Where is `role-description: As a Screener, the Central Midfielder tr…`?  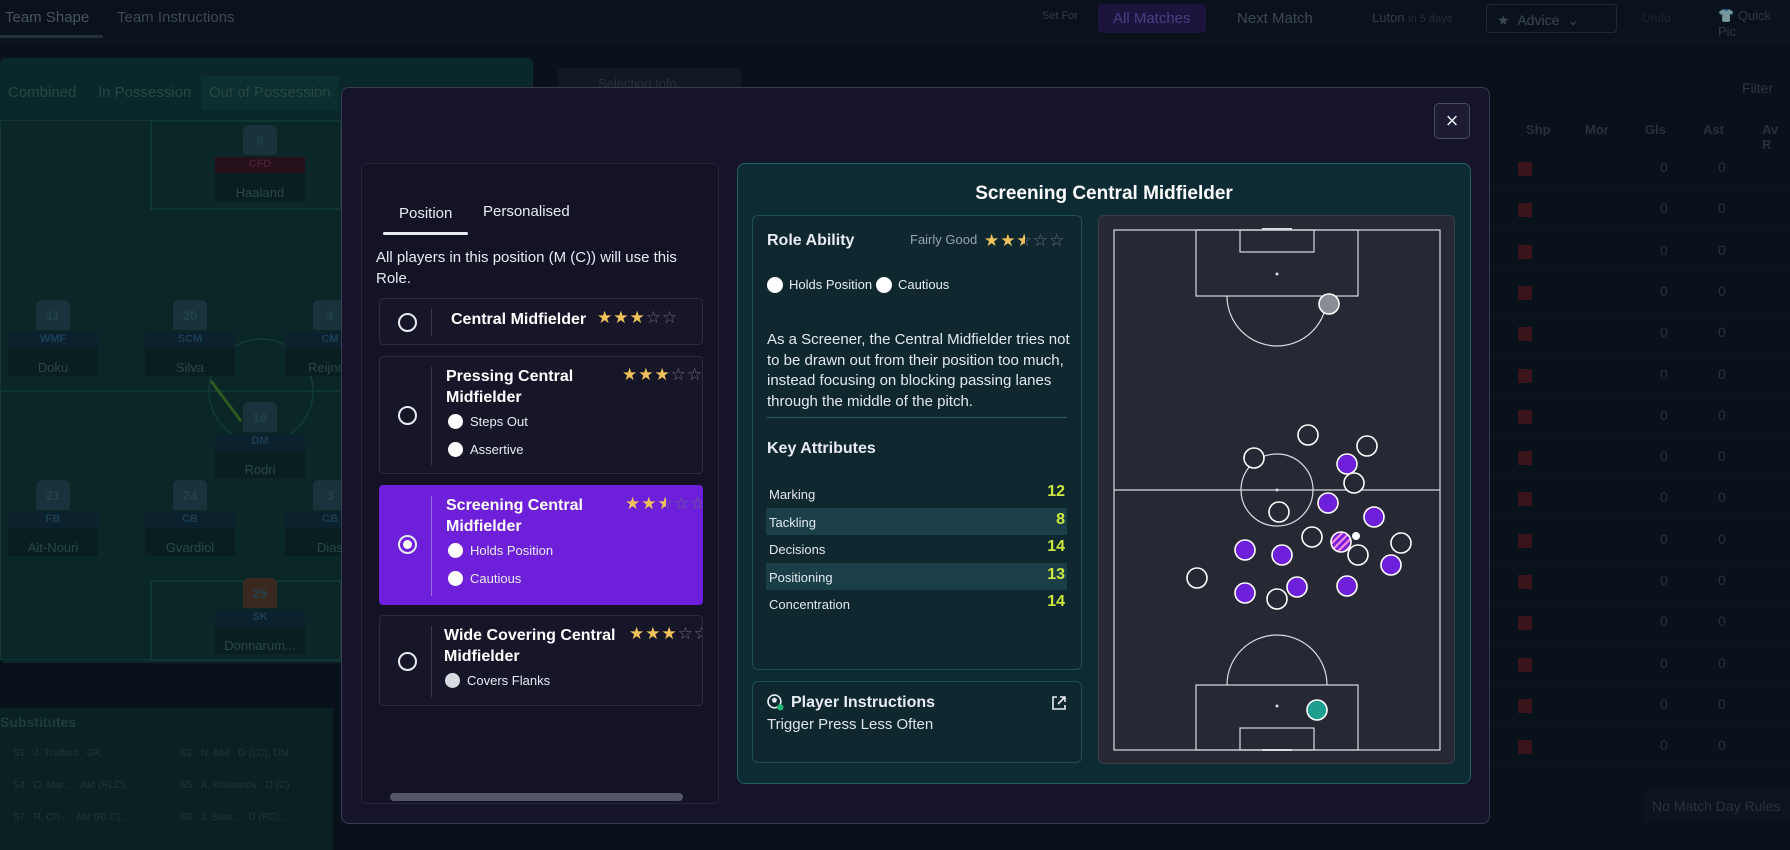
role-description: As a Screener, the Central Midfielder tr… is located at coordinates (918, 370).